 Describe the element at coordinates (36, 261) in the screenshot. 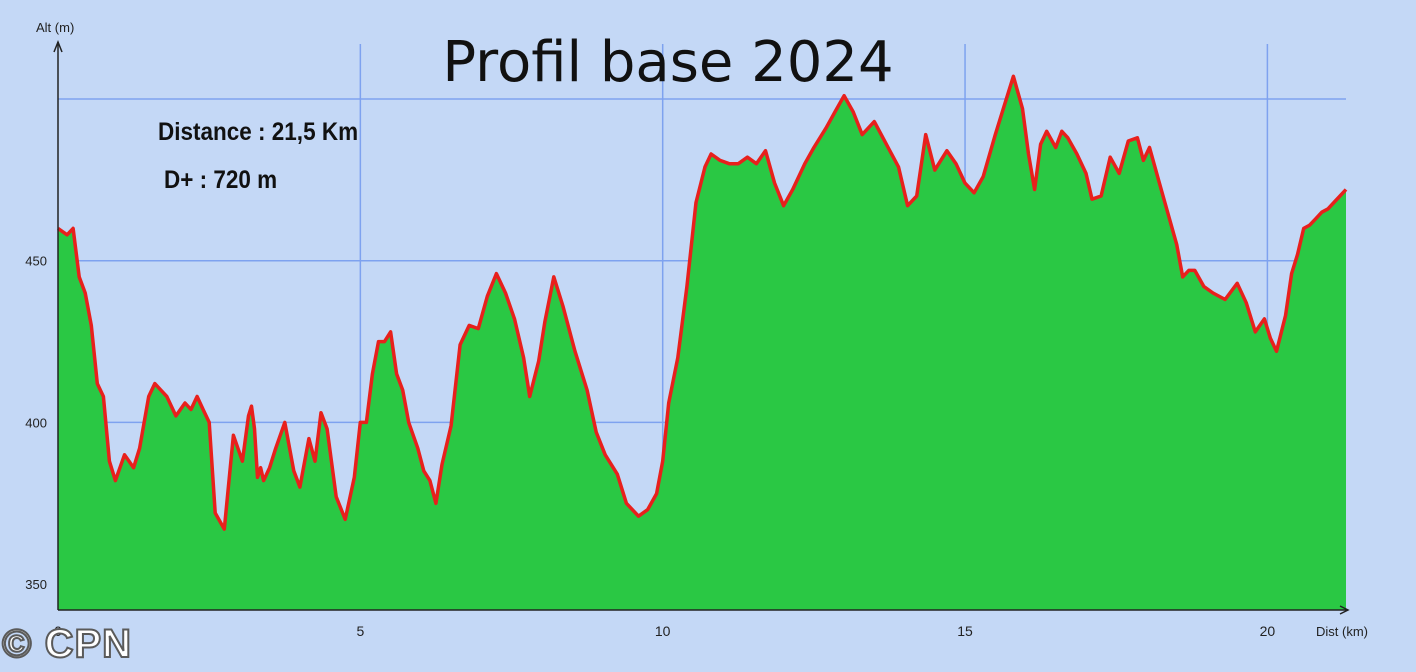

I see `y-tick-label-450: 450` at that location.